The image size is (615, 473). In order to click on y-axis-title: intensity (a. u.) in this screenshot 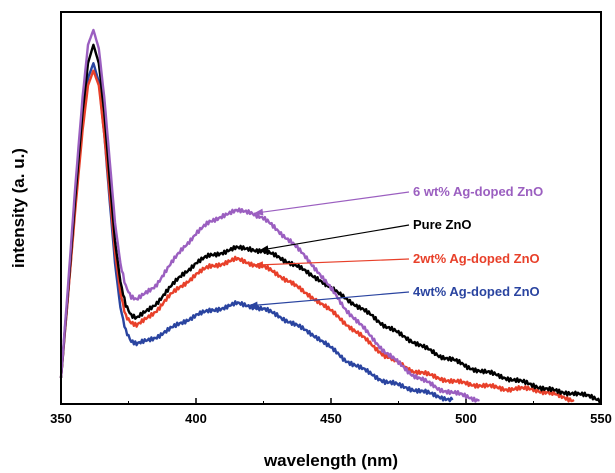, I will do `click(18, 208)`.